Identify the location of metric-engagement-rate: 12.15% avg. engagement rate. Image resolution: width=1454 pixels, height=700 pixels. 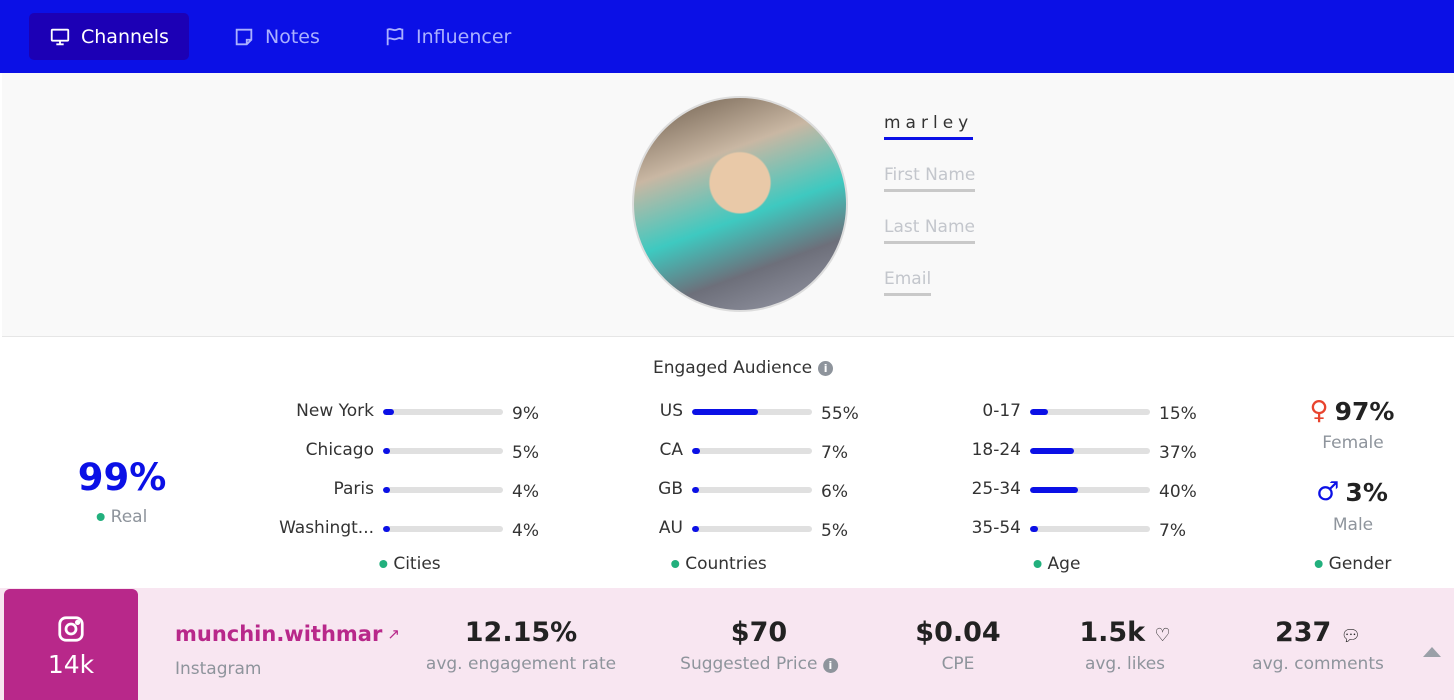
(521, 645).